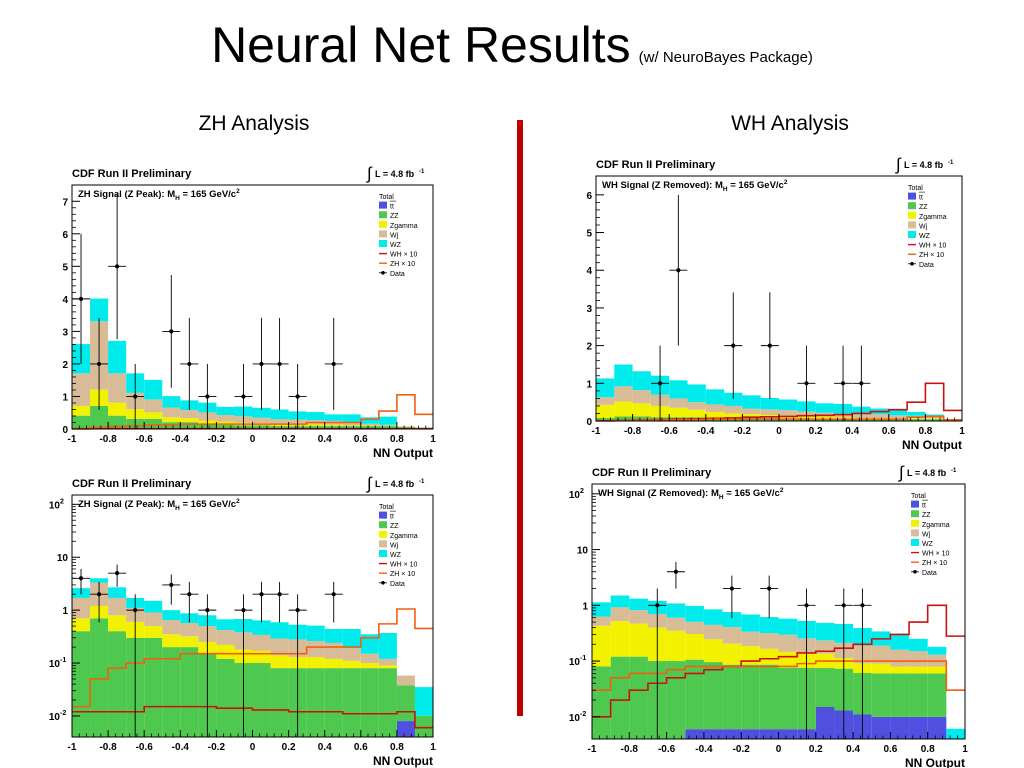  What do you see at coordinates (395, 174) in the screenshot?
I see `luminosity-label: L = 4.8 fb` at bounding box center [395, 174].